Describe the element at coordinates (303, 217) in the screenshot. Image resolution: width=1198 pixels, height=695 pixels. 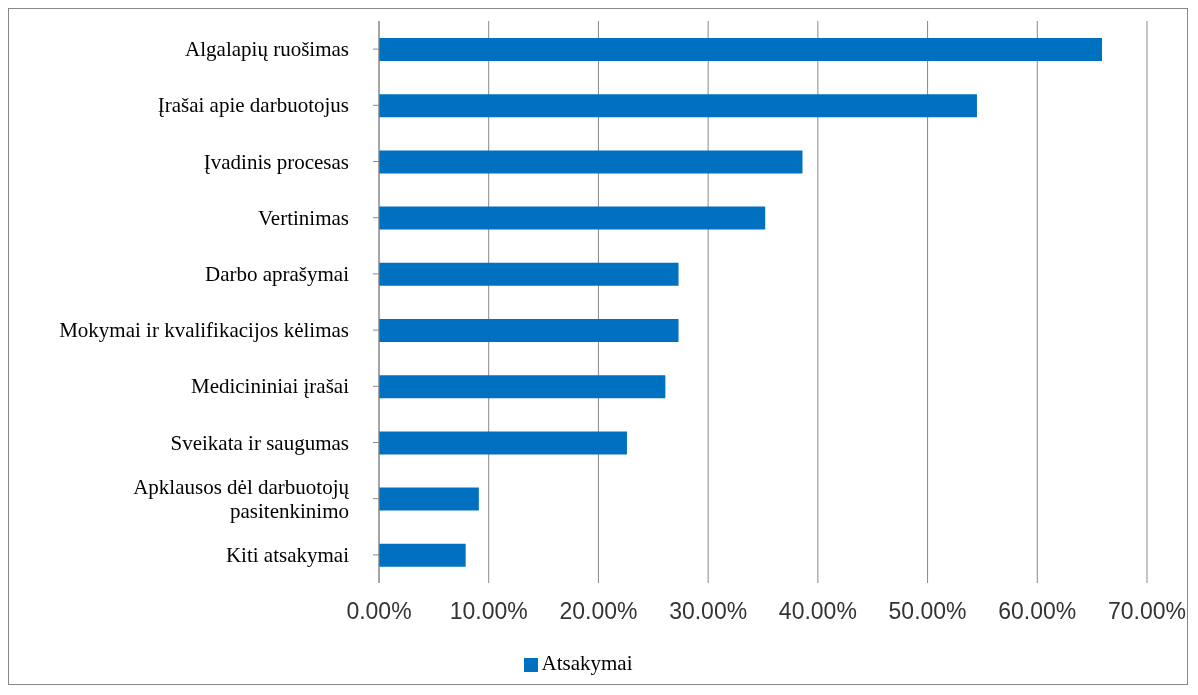
I see `y-tick-label: Vertinimas` at that location.